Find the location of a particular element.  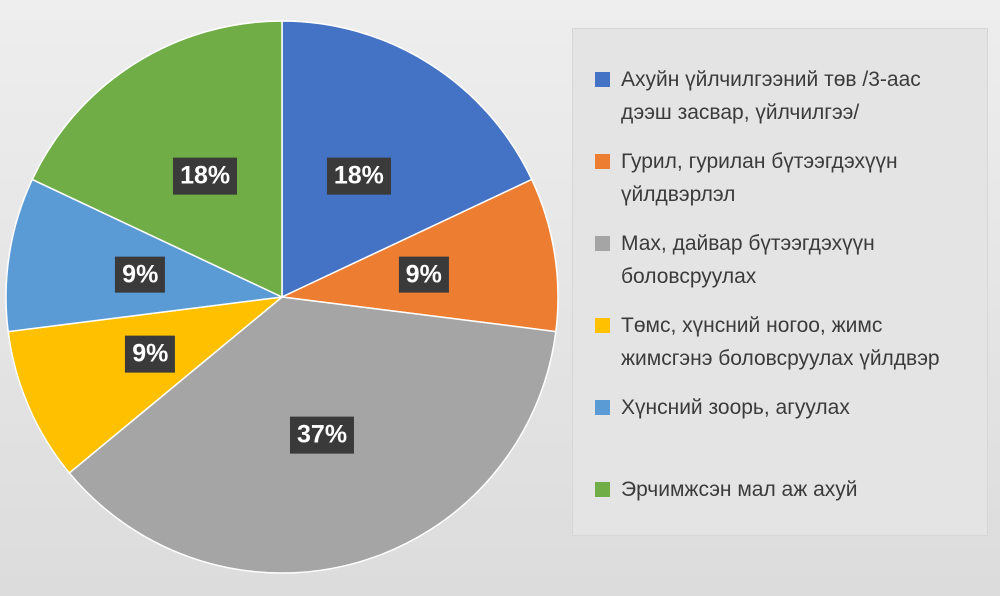

data-label-slice-3: 37% is located at coordinates (322, 435).